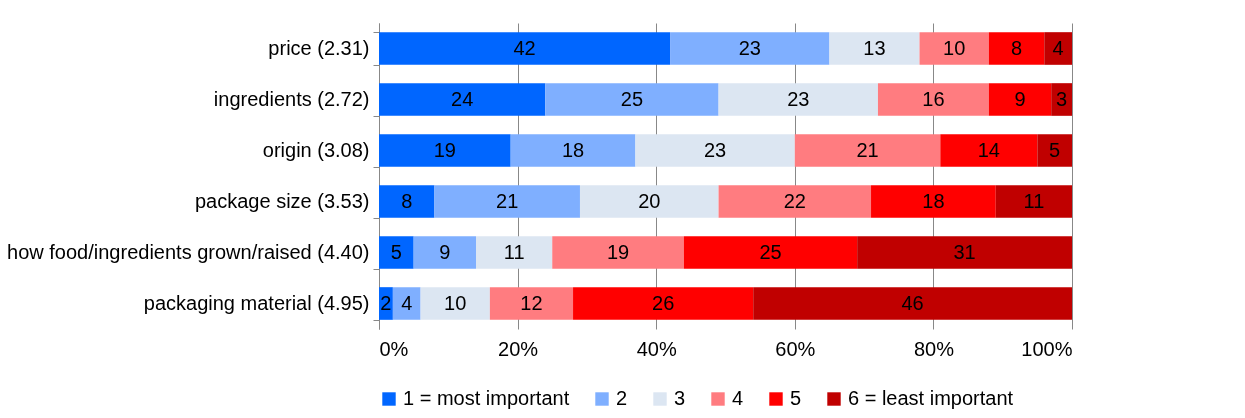 The image size is (1245, 418). Describe the element at coordinates (282, 201) in the screenshot. I see `y-tick-label: package size (3.53)` at that location.